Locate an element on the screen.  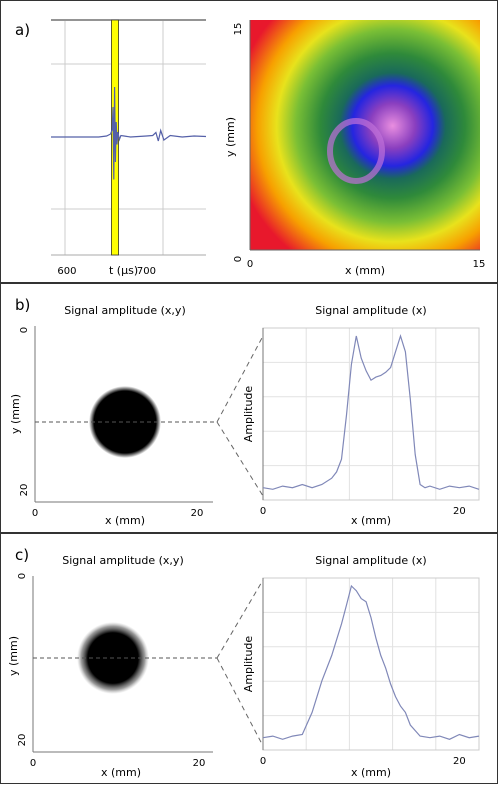
cscan-y-tick-label: 15 is located at coordinates (238, 29).